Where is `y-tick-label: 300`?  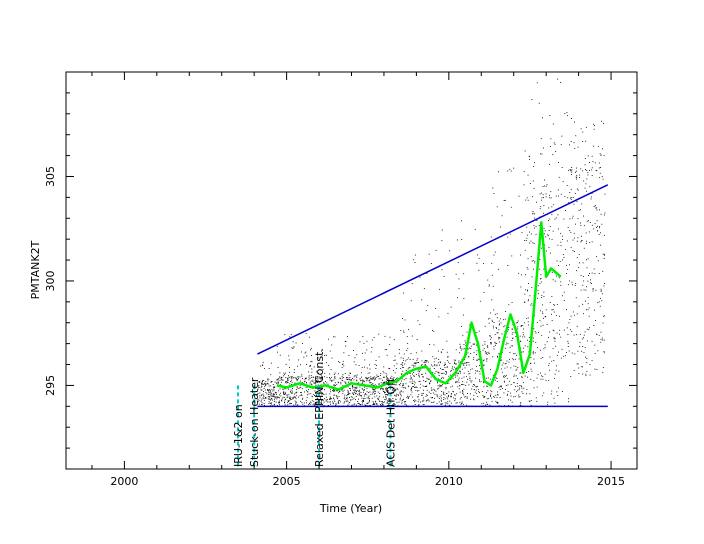
y-tick-label: 300 is located at coordinates (50, 280).